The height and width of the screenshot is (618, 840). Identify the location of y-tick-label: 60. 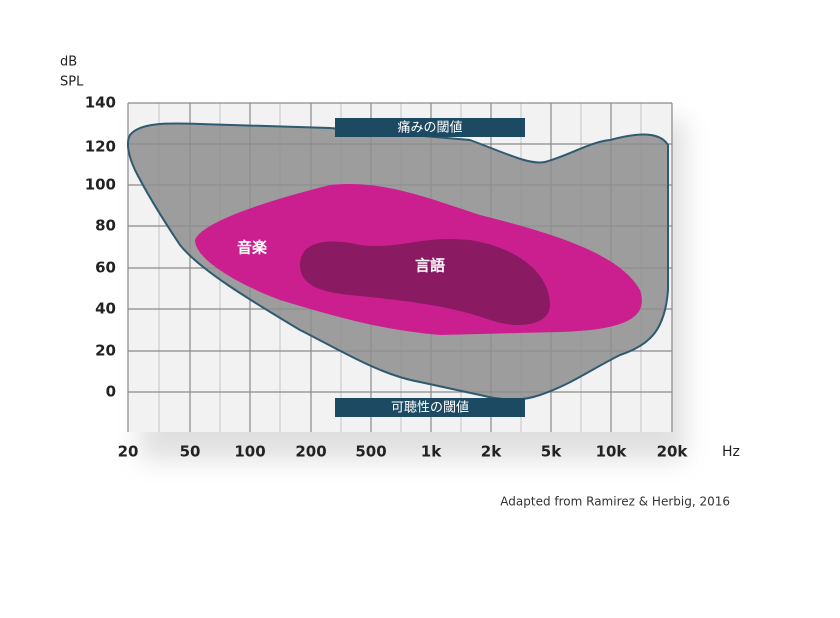
(105, 268).